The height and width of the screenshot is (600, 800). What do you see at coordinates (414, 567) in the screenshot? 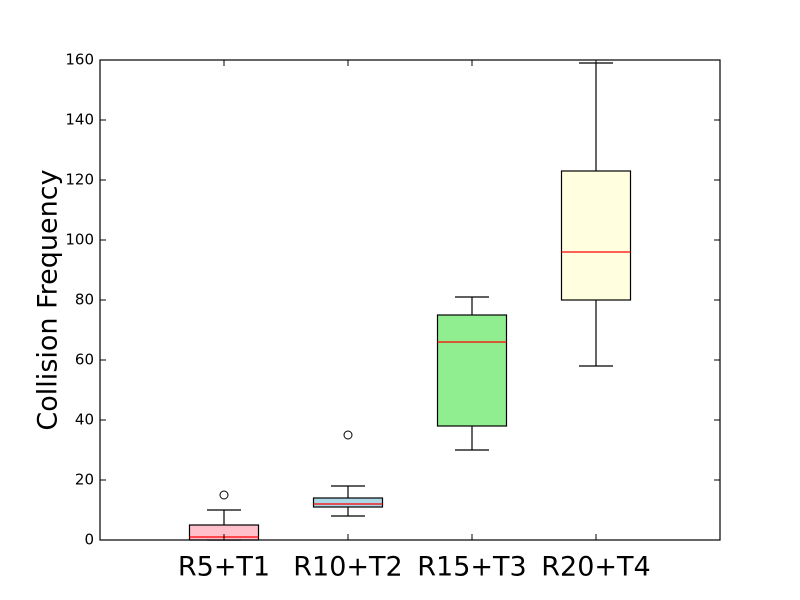
I see `x-axis-tick-labels: R5+T1 R10+T2 R15+T3 R20+T4` at bounding box center [414, 567].